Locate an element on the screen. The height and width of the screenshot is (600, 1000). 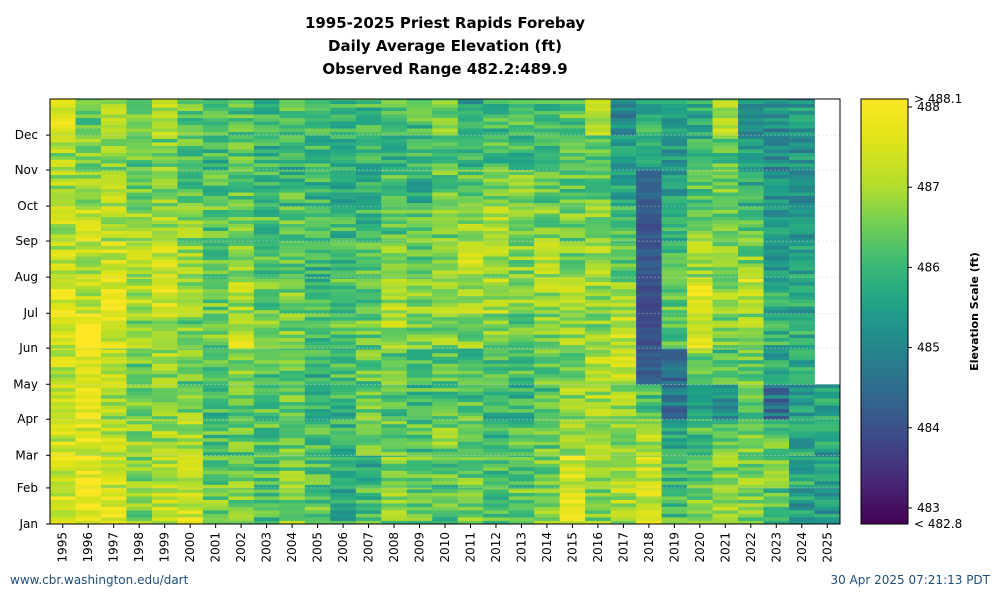
source-url: www.cbr.washington.edu/dart is located at coordinates (99, 580).